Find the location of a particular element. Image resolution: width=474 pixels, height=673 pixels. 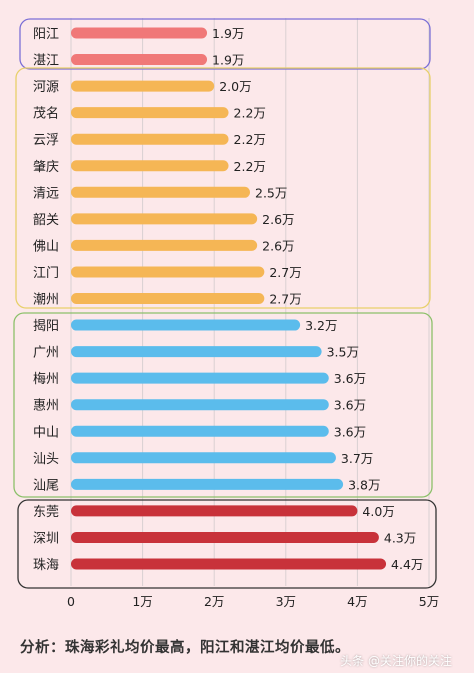

category-label: 湛江 is located at coordinates (46, 61).